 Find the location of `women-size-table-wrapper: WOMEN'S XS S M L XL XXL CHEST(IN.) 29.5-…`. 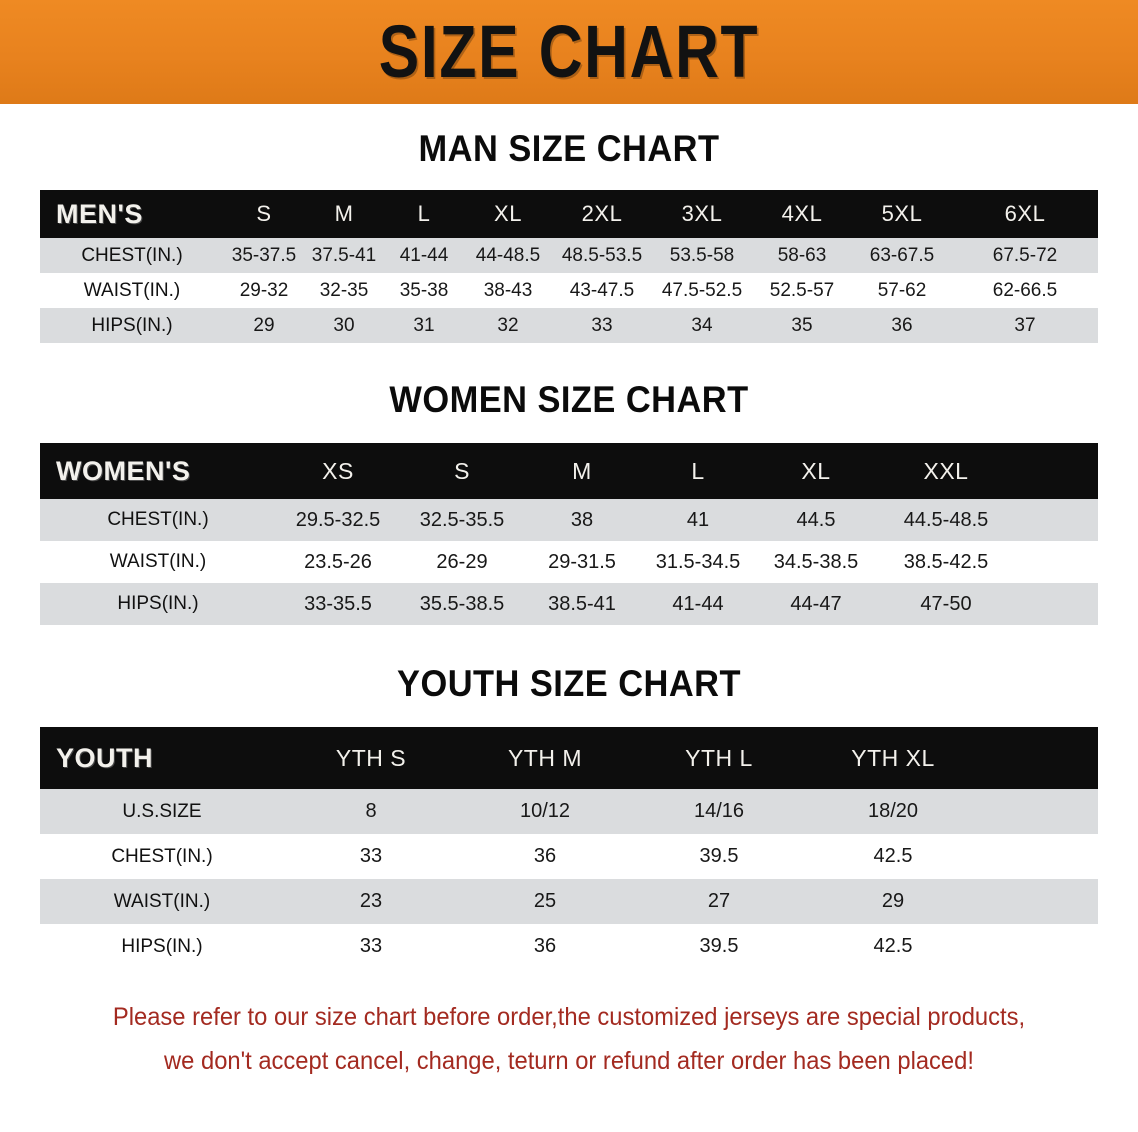

women-size-table-wrapper: WOMEN'S XS S M L XL XXL CHEST(IN.) 29.5-… is located at coordinates (569, 534).